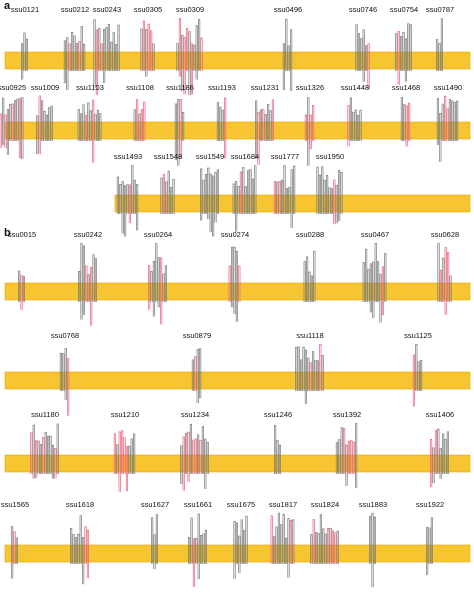 Image resolution: width=474 pixels, height=599 pixels. Describe the element at coordinates (45, 414) in the screenshot. I see `protein-name: ssu1180` at that location.